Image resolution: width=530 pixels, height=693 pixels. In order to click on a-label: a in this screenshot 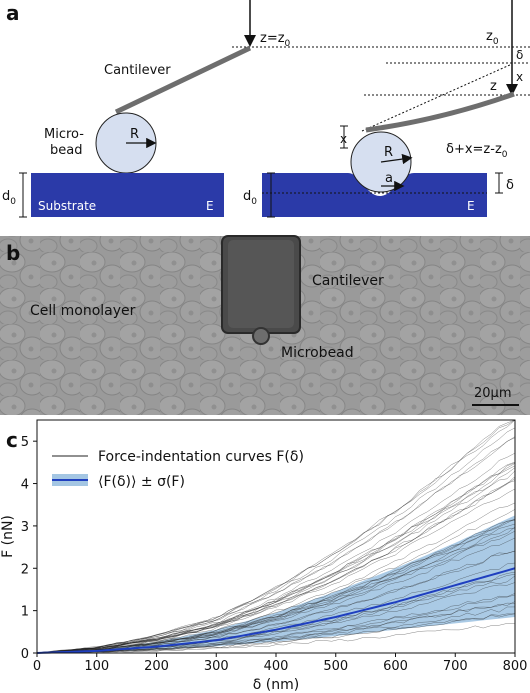, I will do `click(389, 178)`.